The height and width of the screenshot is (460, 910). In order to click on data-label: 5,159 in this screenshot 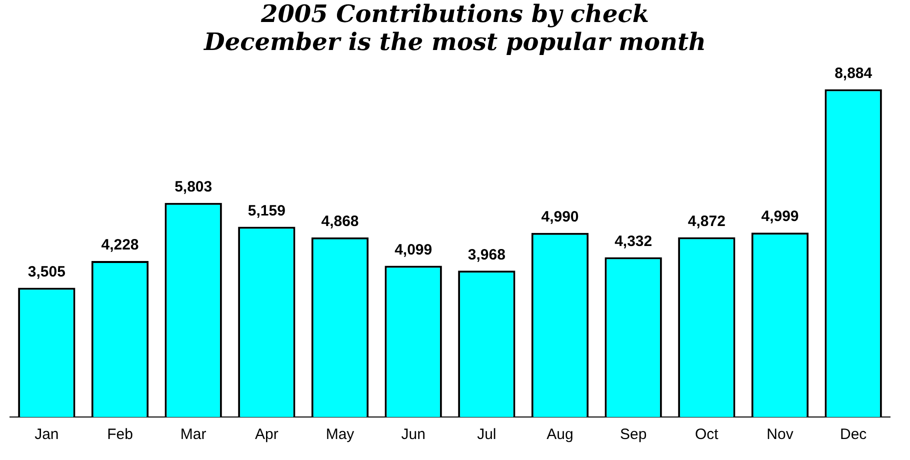, I will do `click(267, 211)`.